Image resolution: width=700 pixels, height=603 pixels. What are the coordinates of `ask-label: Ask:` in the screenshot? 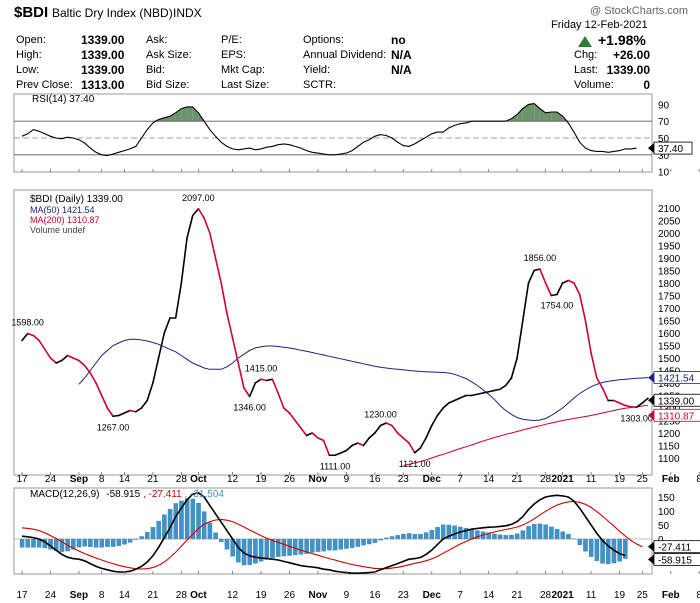 It's located at (157, 40).